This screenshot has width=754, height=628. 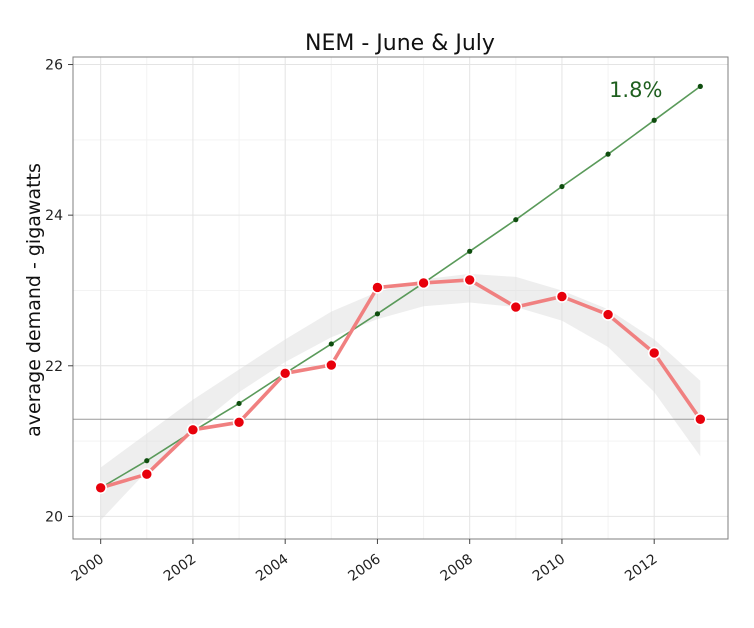 What do you see at coordinates (88, 568) in the screenshot?
I see `x-tick-label: 2000` at bounding box center [88, 568].